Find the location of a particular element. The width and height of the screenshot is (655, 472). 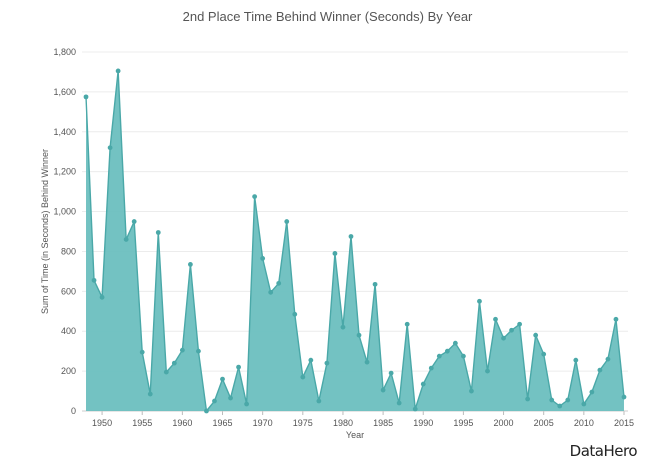

y-tick-label: 1,400 is located at coordinates (64, 132).